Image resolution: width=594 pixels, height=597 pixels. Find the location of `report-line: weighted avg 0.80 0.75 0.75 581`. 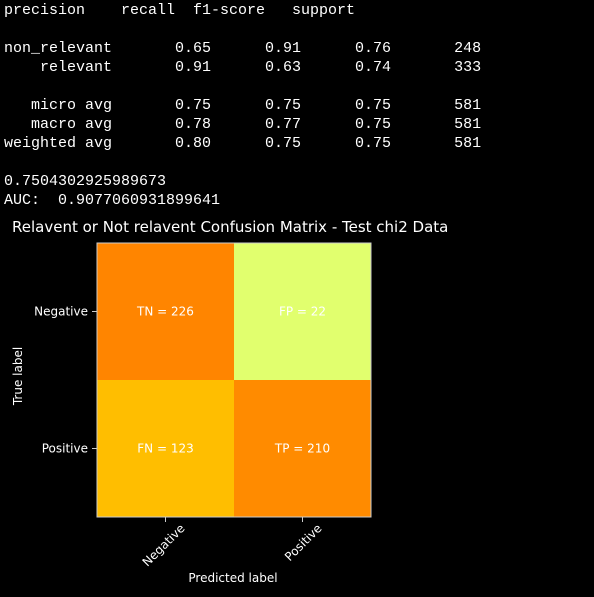

report-line: weighted avg 0.80 0.75 0.75 581 is located at coordinates (243, 143).